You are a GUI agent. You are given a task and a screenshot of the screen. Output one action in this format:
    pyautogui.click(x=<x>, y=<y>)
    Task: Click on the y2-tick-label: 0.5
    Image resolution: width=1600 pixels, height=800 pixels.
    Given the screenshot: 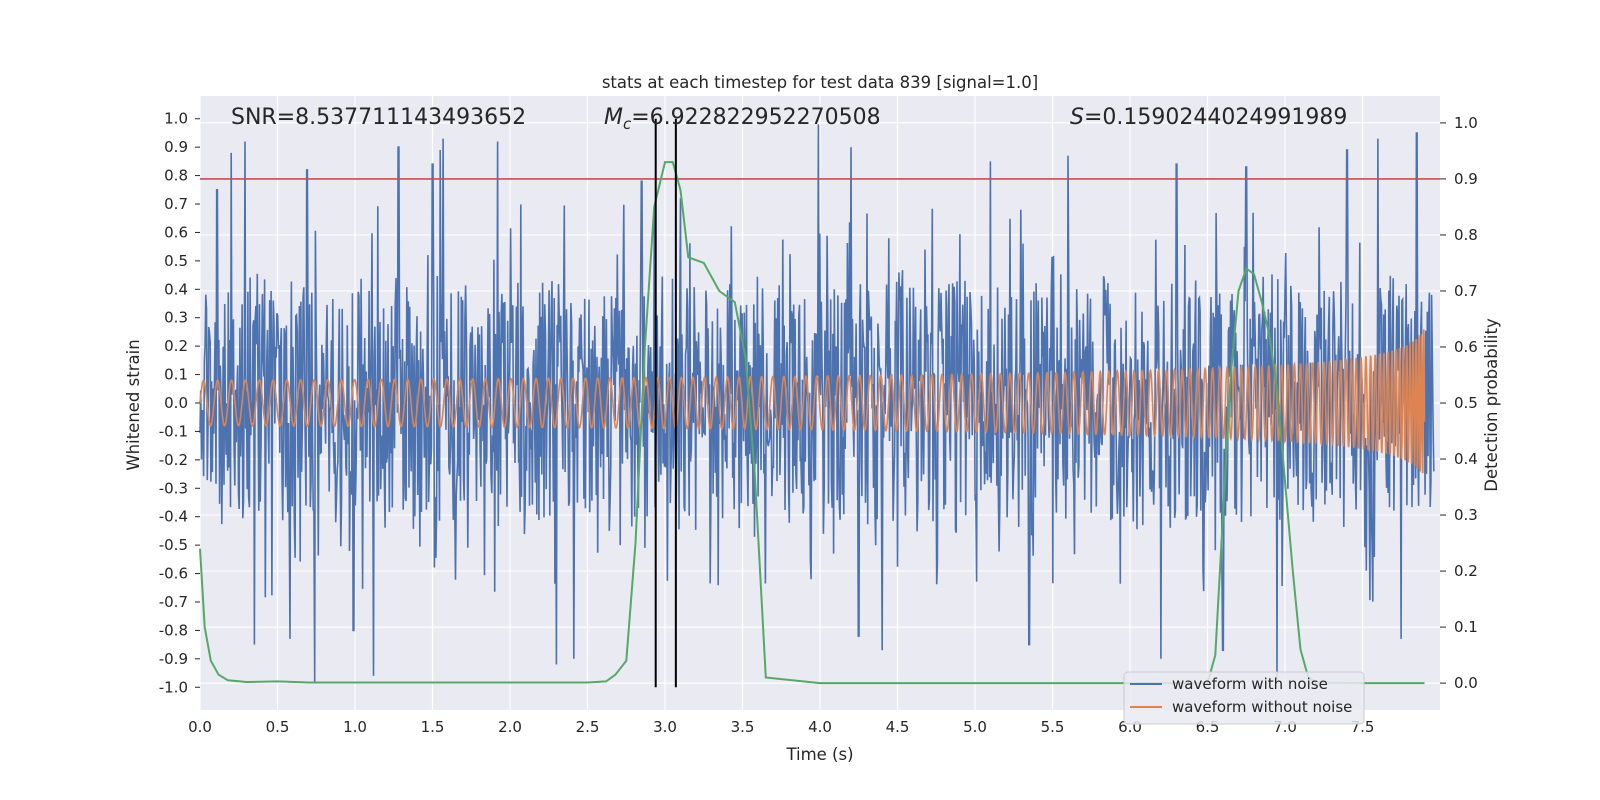 What is the action you would take?
    pyautogui.click(x=1466, y=403)
    